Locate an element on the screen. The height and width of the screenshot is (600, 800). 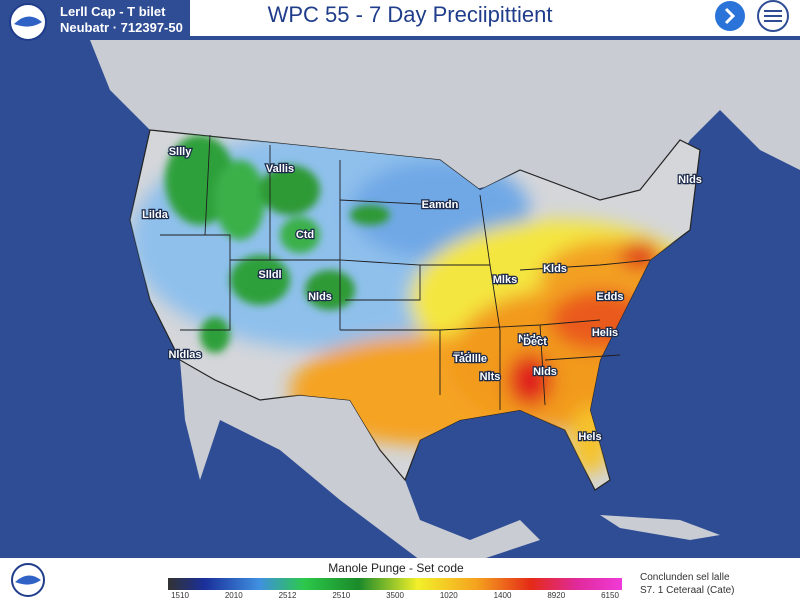
state-label: Vallis is located at coordinates (280, 169).